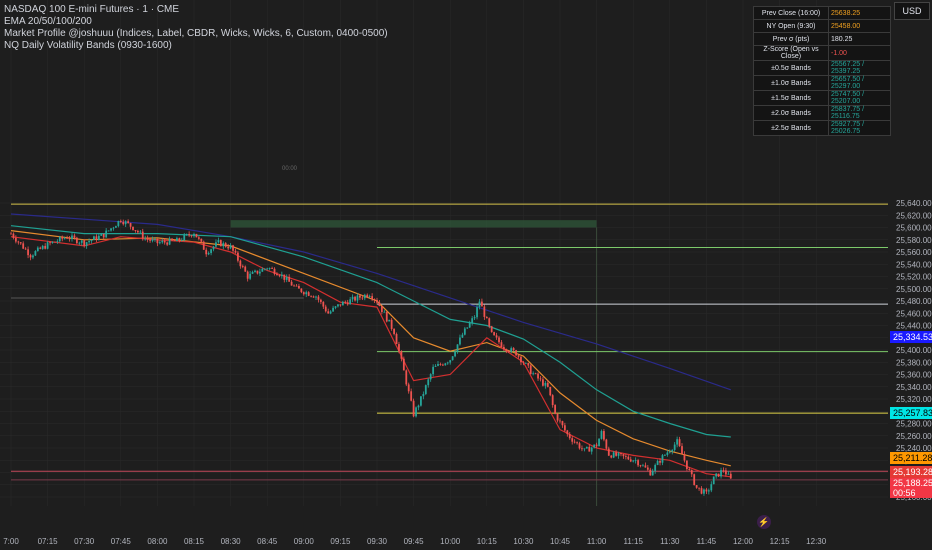  I want to click on stats-label: ±1.5σ Bands, so click(791, 98).